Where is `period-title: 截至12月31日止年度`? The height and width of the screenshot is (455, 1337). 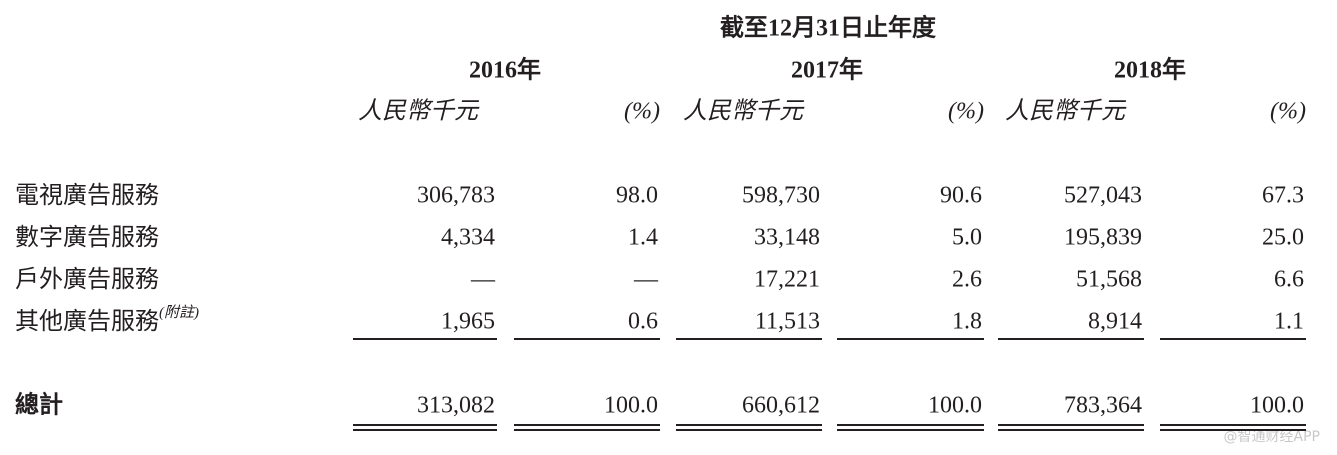 period-title: 截至12月31日止年度 is located at coordinates (828, 28).